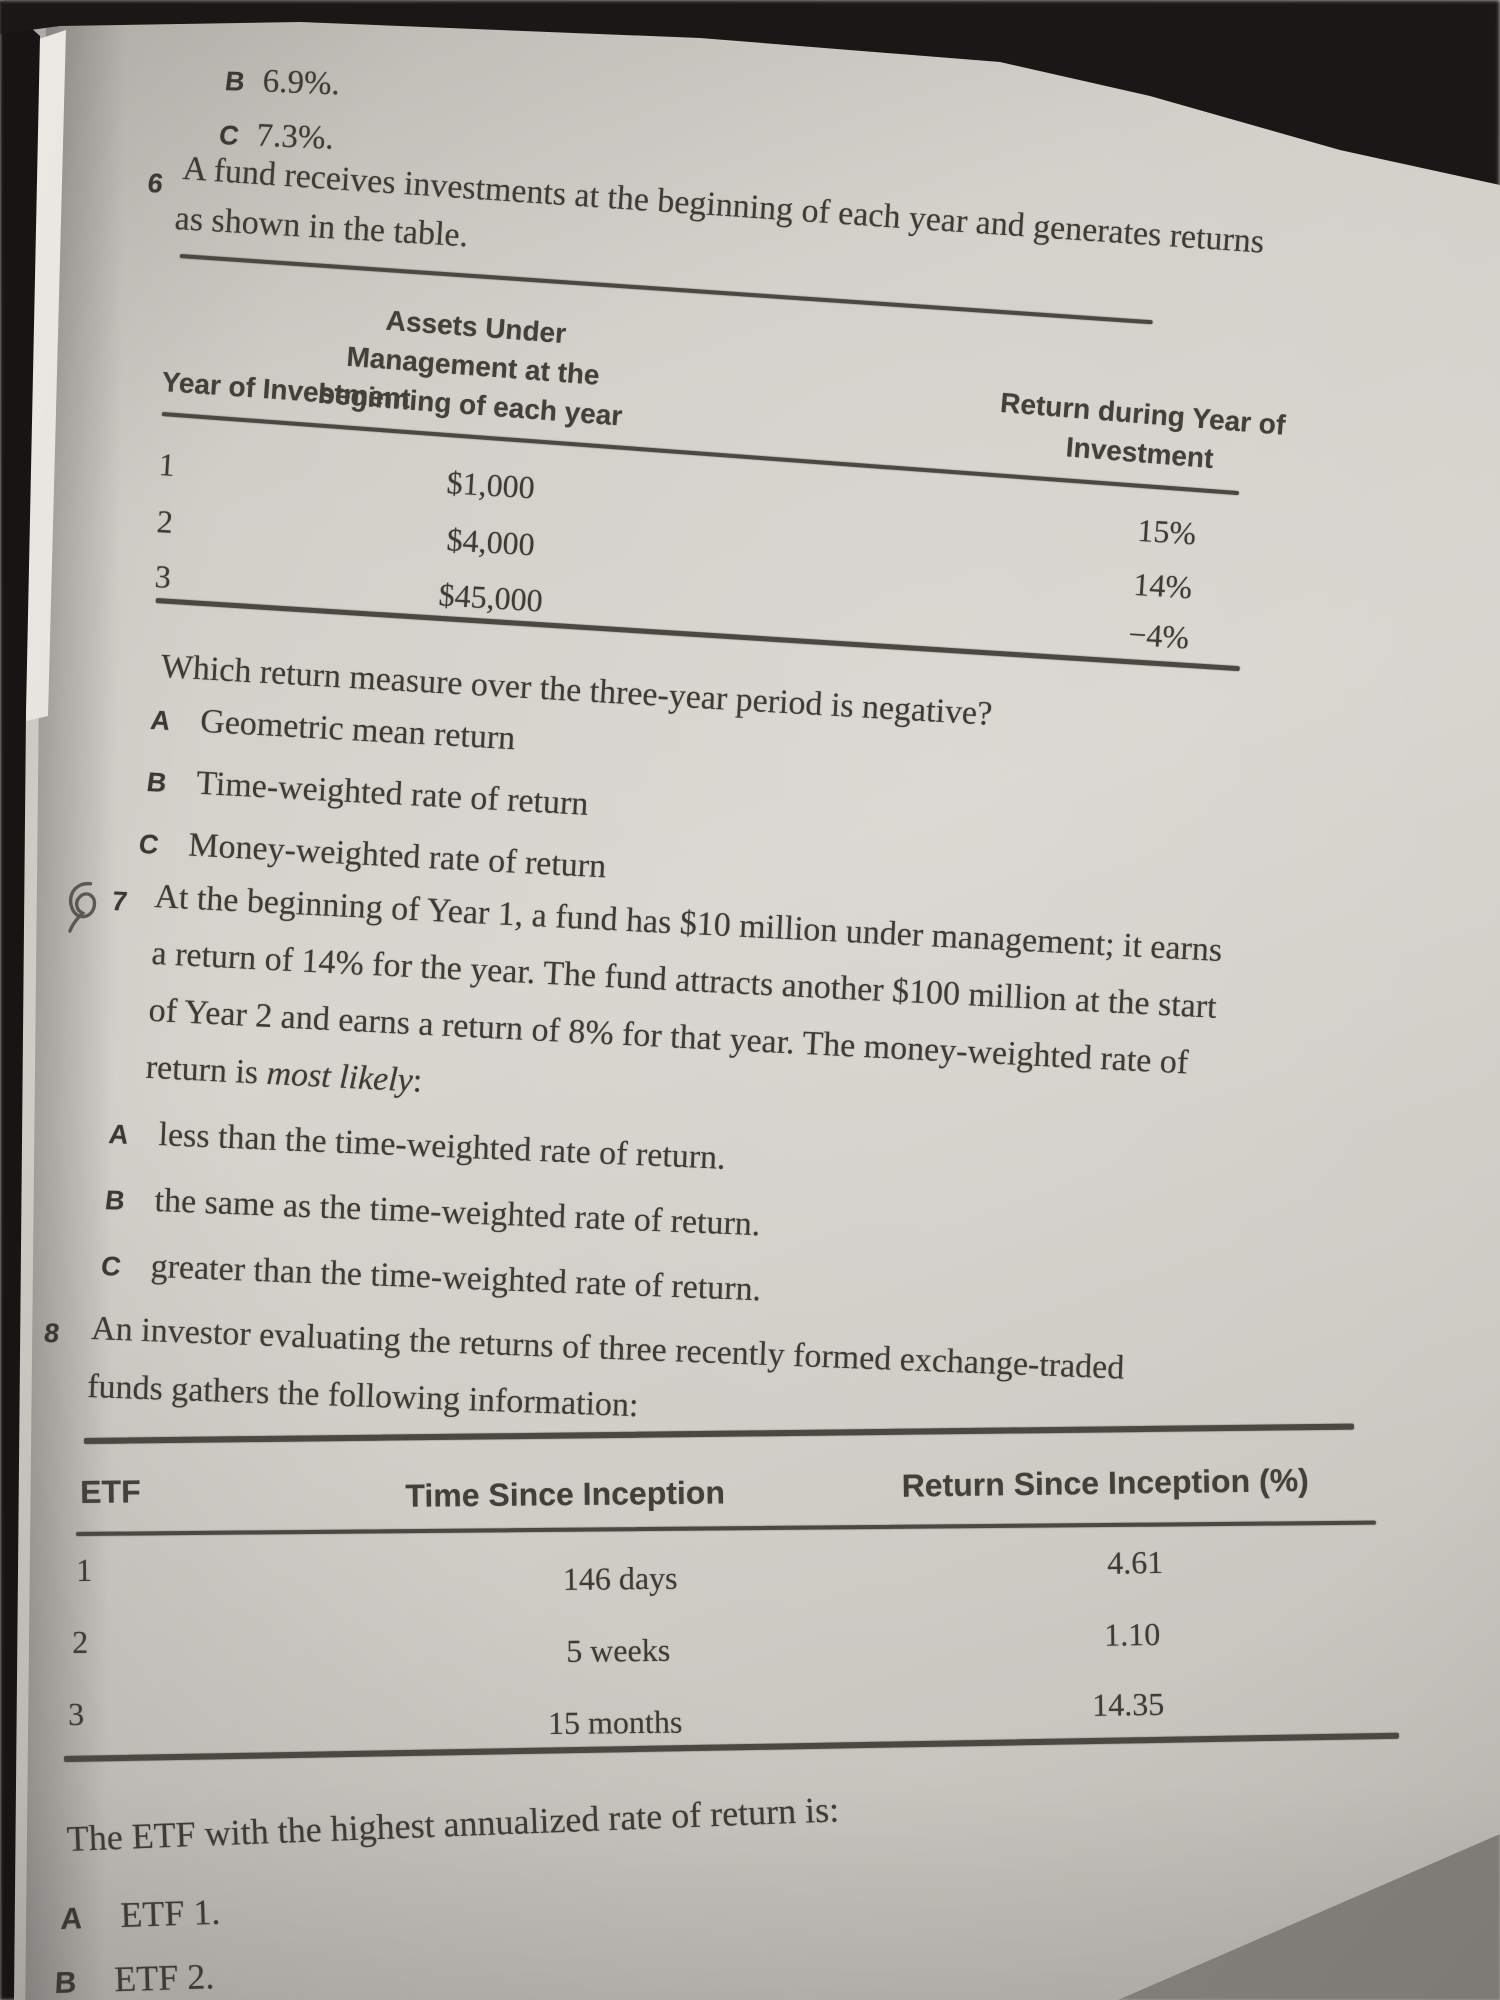 This screenshot has height=2000, width=1500. Describe the element at coordinates (1128, 1704) in the screenshot. I see `table2-row3-return: 14.35` at that location.